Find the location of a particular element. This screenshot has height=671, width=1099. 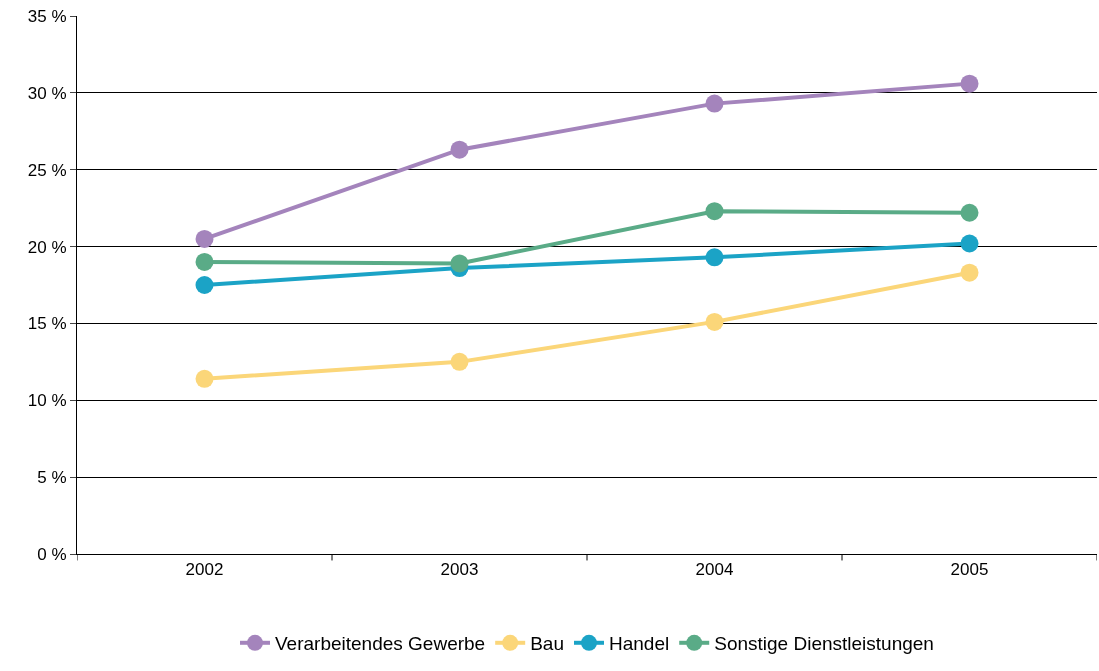

x-tick-label: 2002 is located at coordinates (204, 570).